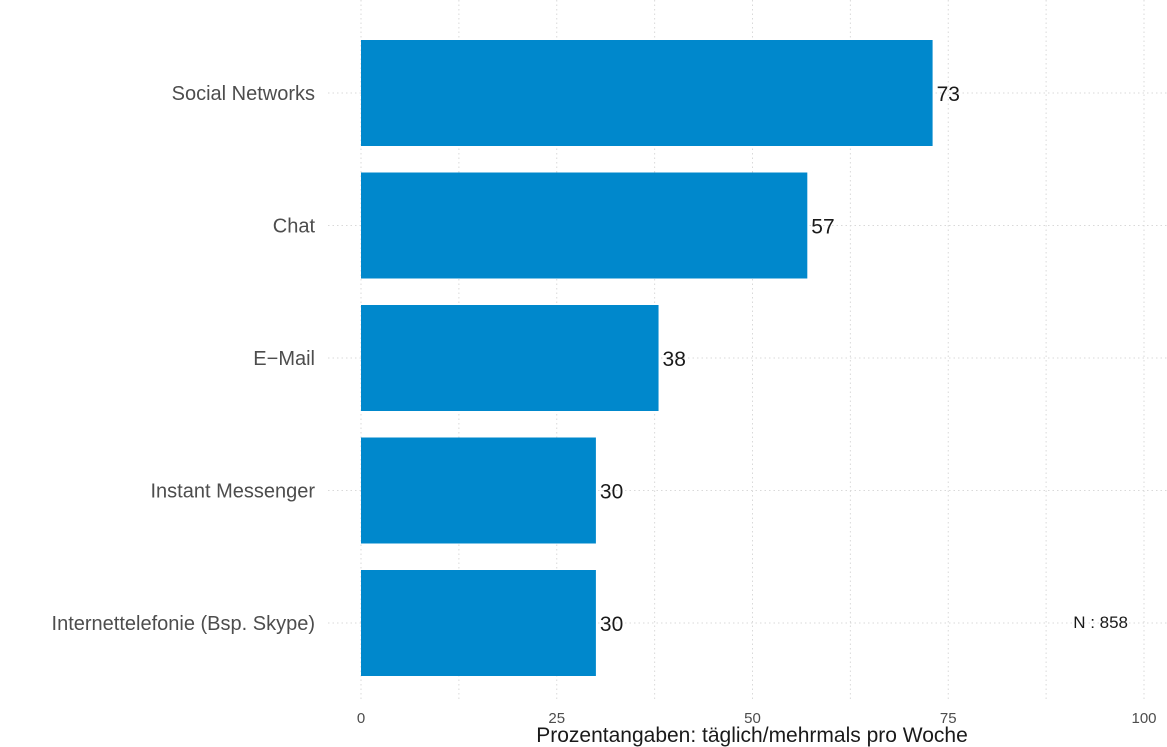  What do you see at coordinates (948, 94) in the screenshot?
I see `value-label: 73` at bounding box center [948, 94].